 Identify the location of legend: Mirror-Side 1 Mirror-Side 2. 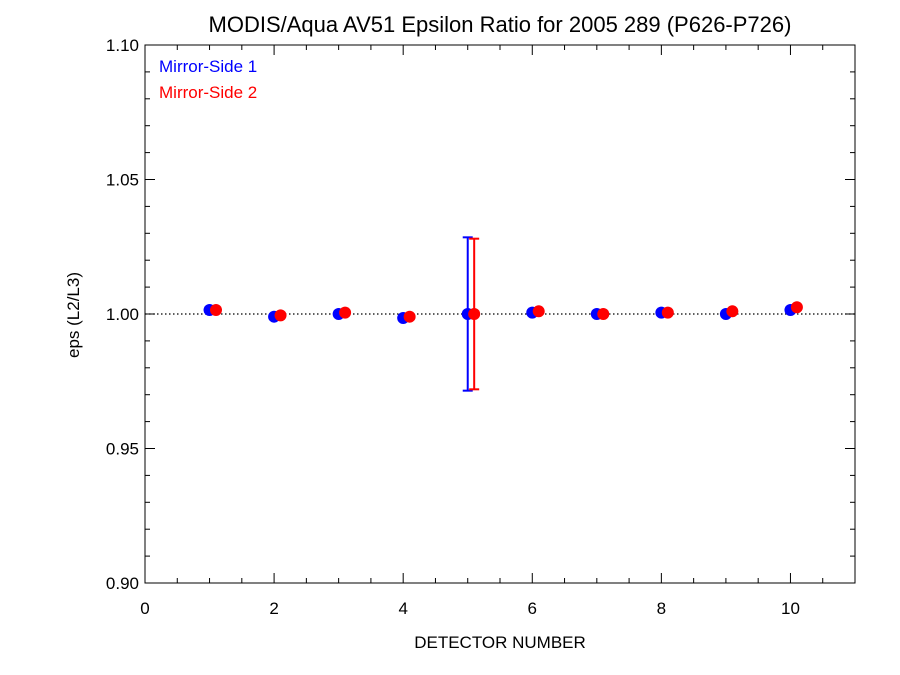
(208, 79).